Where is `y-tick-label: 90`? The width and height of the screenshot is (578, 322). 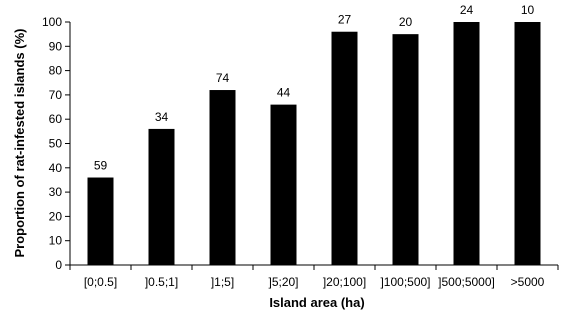 y-tick-label: 90 is located at coordinates (56, 46).